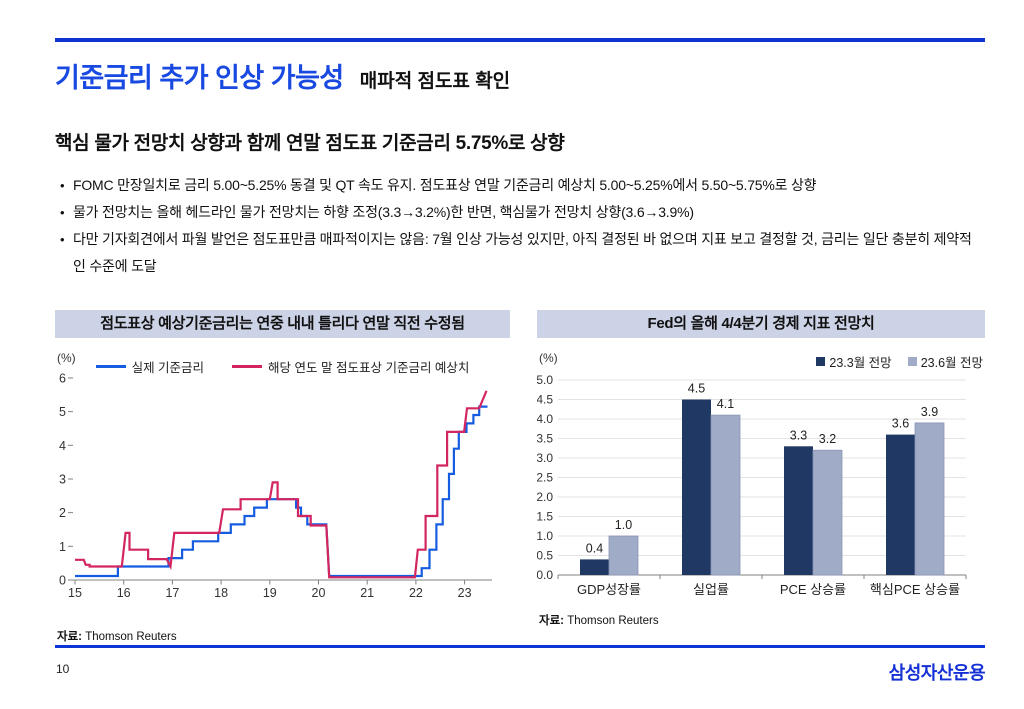 The width and height of the screenshot is (1024, 709). I want to click on company-logo: 삼성자산운용, so click(937, 673).